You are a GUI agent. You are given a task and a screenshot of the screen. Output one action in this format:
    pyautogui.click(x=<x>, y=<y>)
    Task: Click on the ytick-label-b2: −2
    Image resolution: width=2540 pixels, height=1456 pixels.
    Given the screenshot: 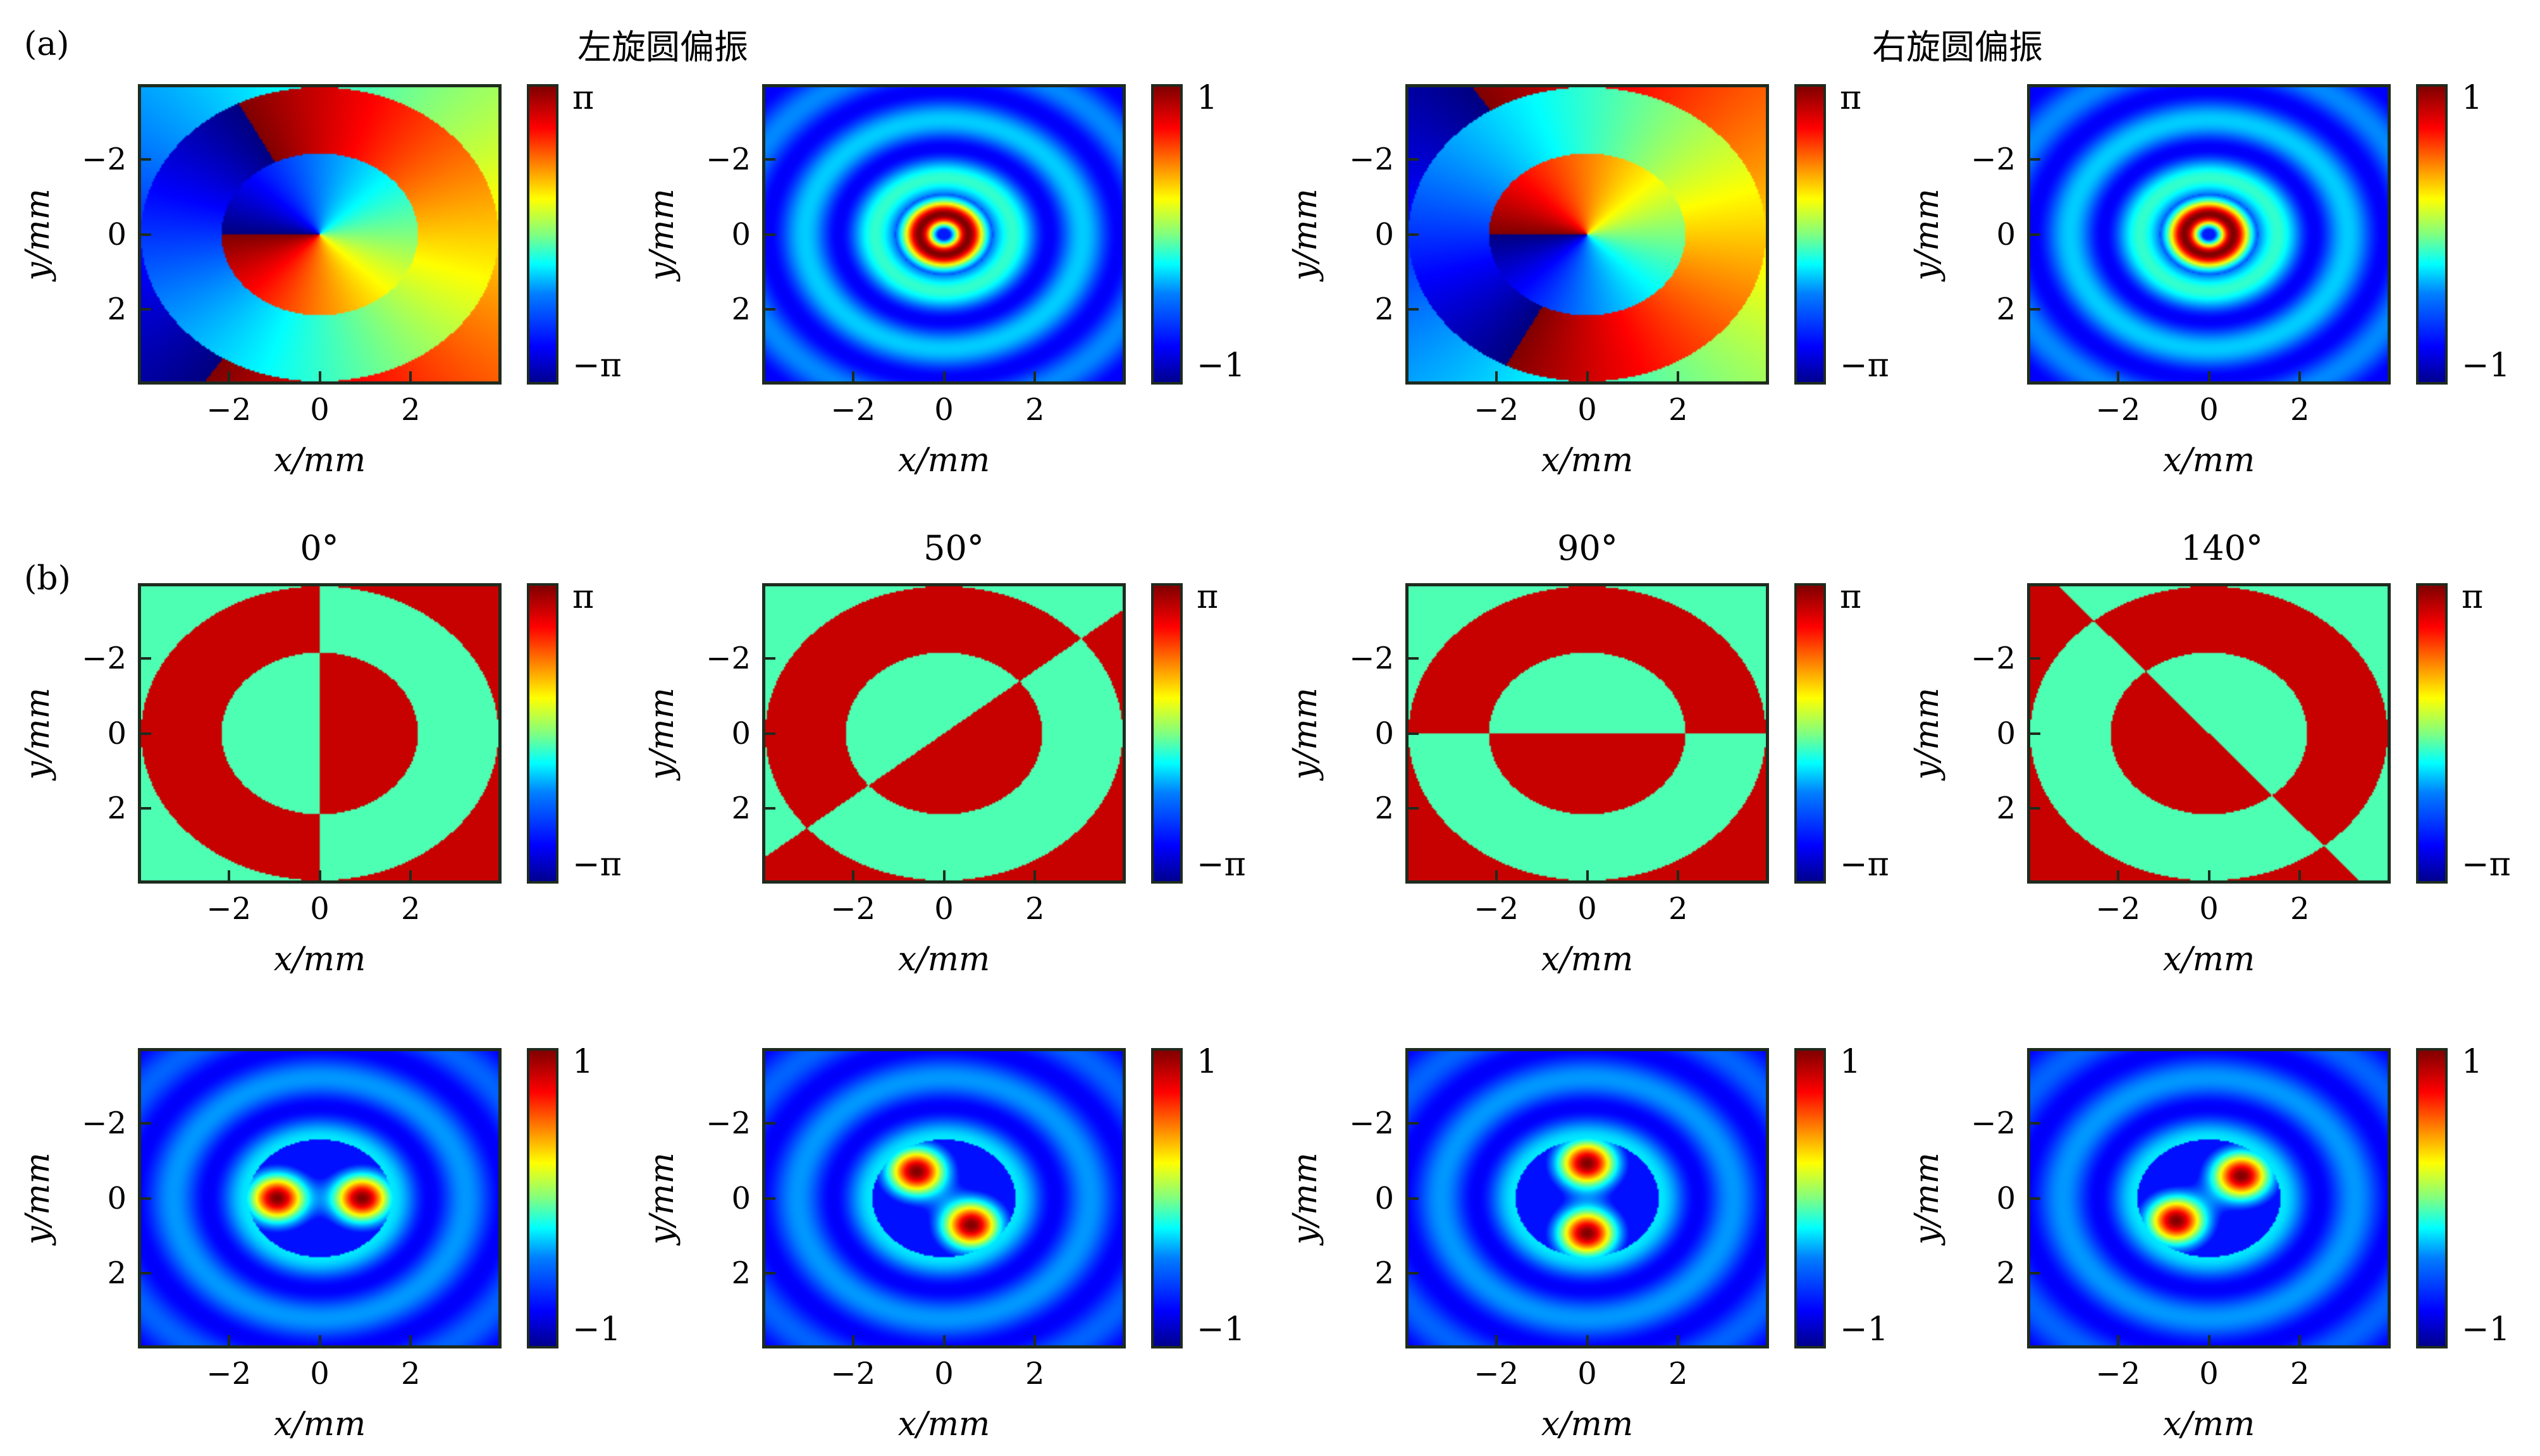 What is the action you would take?
    pyautogui.click(x=728, y=658)
    